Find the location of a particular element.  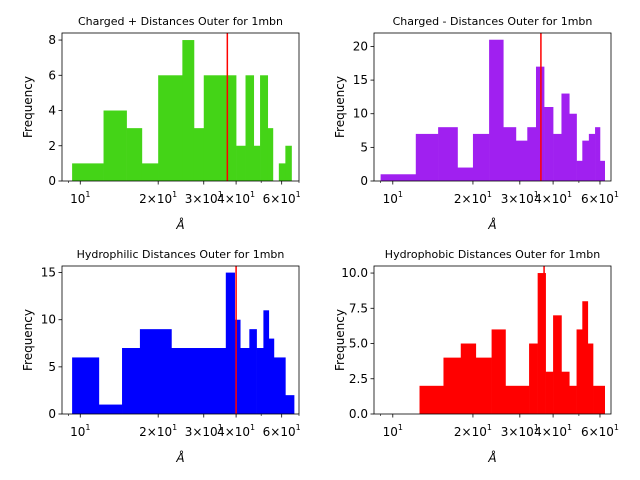

y-tick-label: 8 is located at coordinates (52, 40).